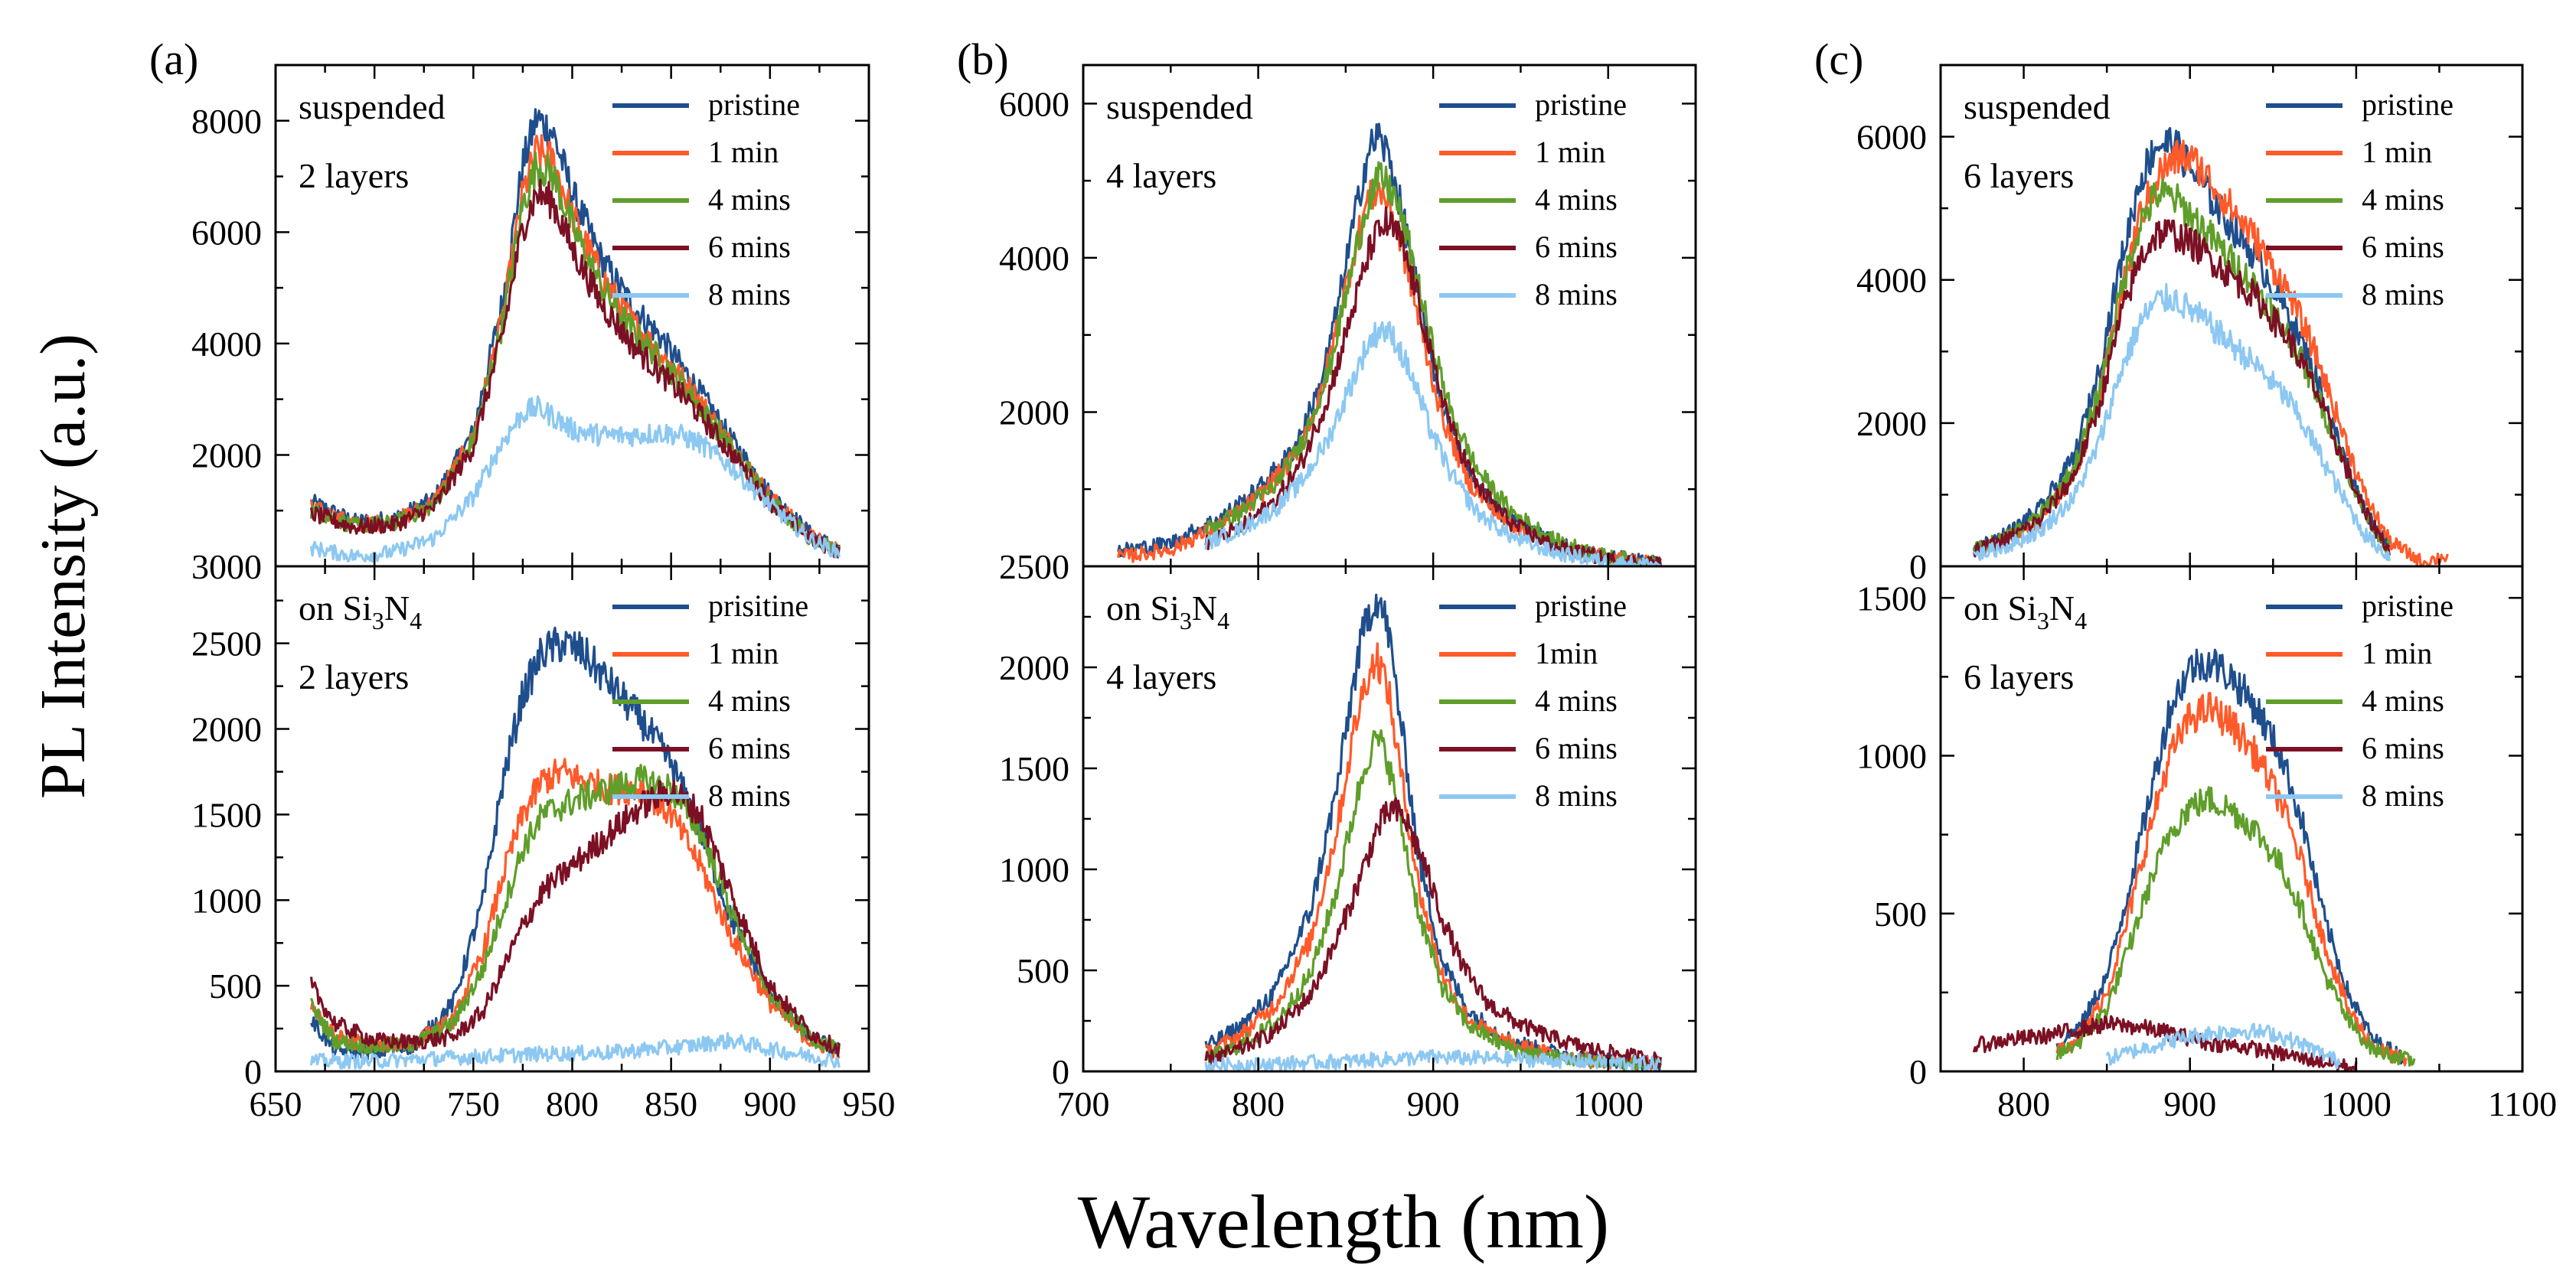  Describe the element at coordinates (226, 643) in the screenshot. I see `y-tick-label: 2500` at that location.